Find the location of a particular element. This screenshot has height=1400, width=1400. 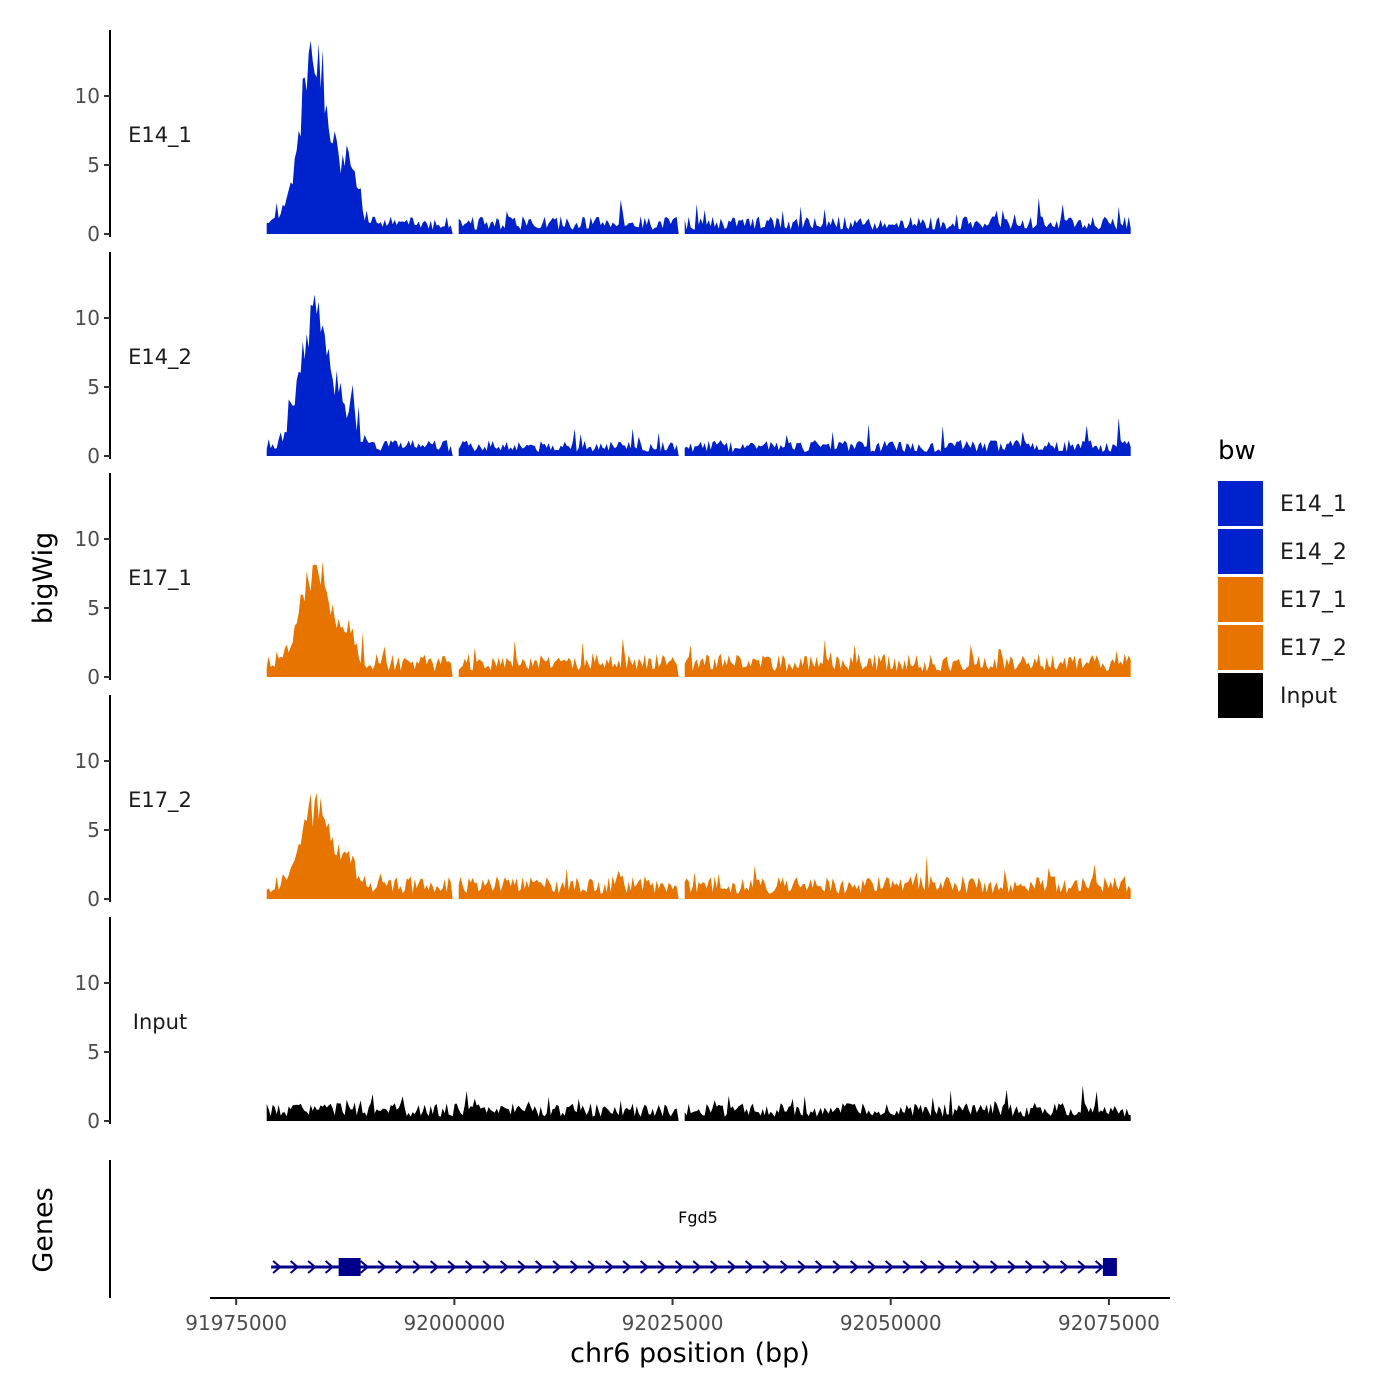

legend-label: E17_2 is located at coordinates (1313, 648).